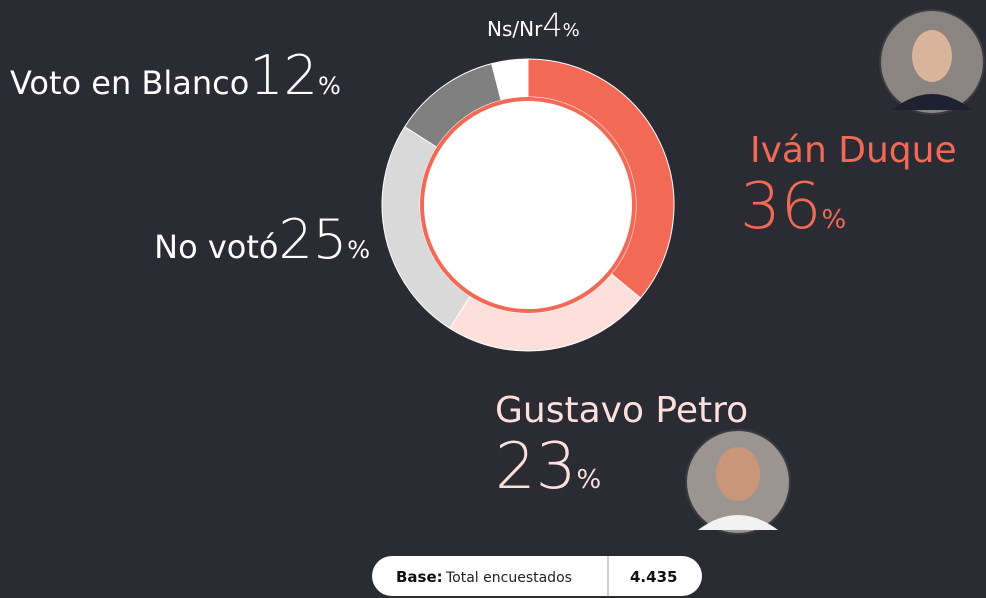 This screenshot has height=598, width=986. What do you see at coordinates (780, 207) in the screenshot?
I see `value-number: 36` at bounding box center [780, 207].